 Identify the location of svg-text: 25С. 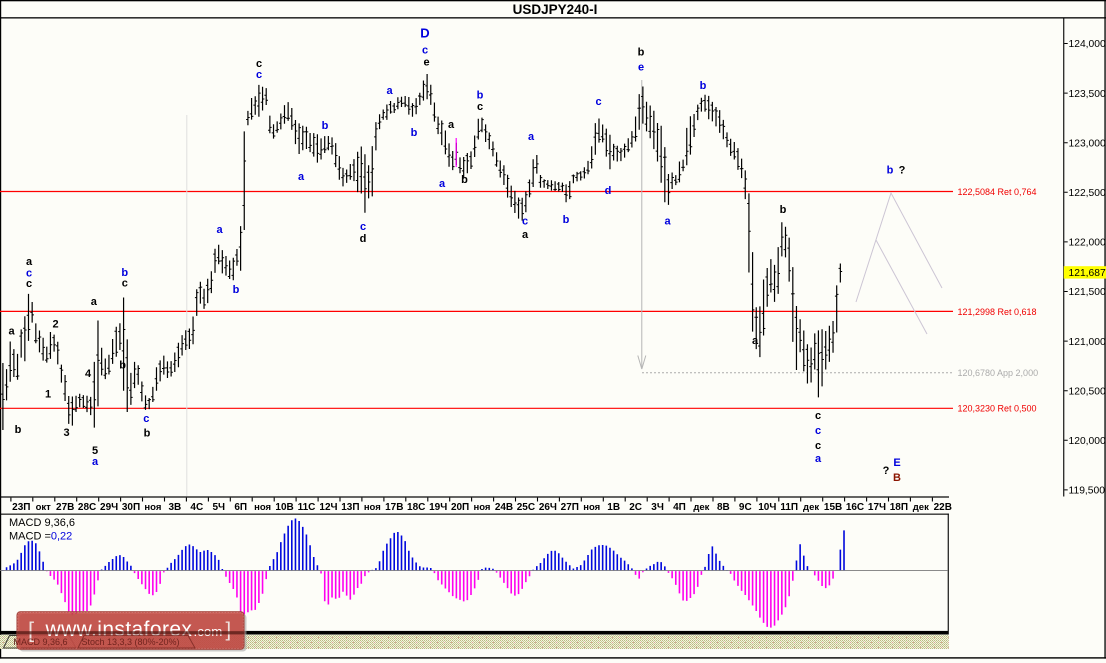
(526, 507).